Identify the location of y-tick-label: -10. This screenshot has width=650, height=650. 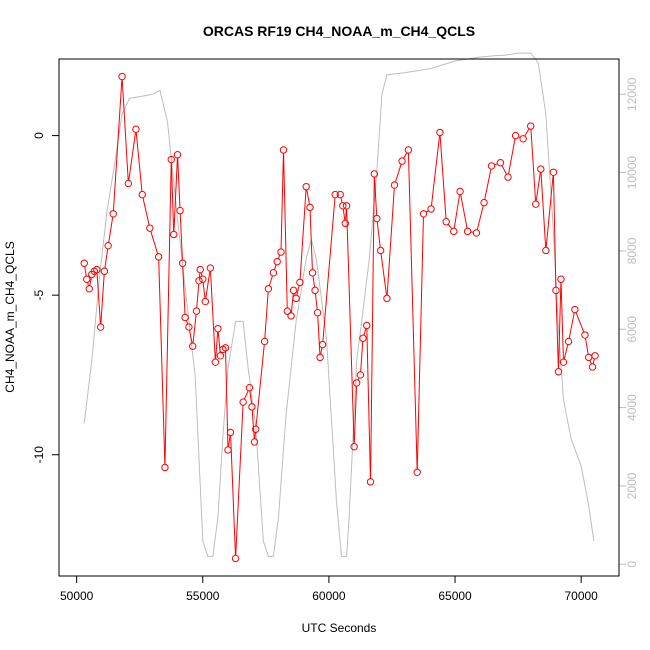
(39, 455).